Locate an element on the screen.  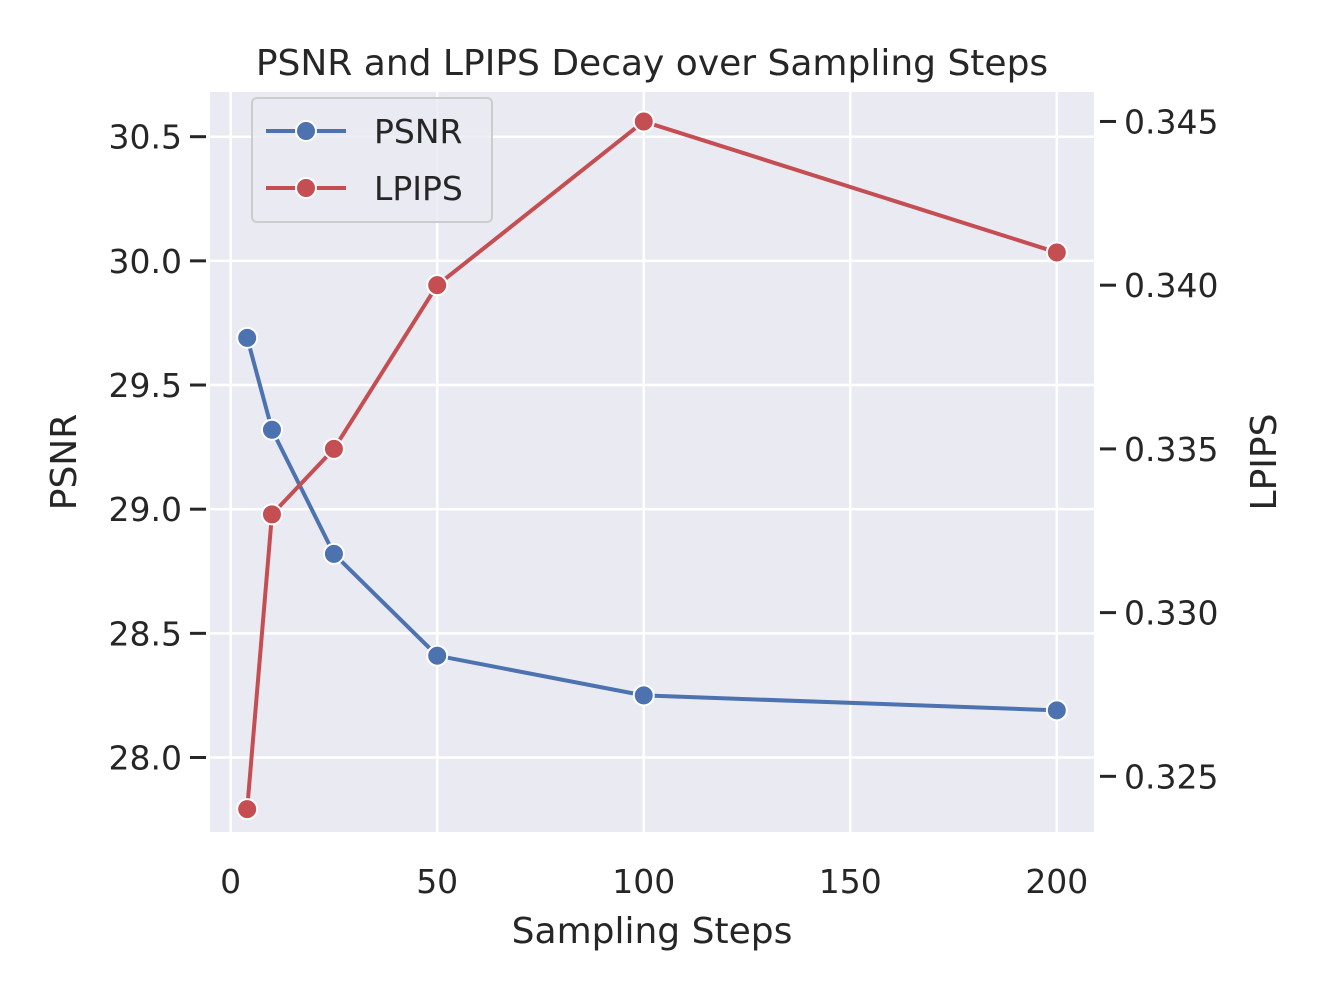
legend-label-lpips: LPIPS is located at coordinates (418, 188).